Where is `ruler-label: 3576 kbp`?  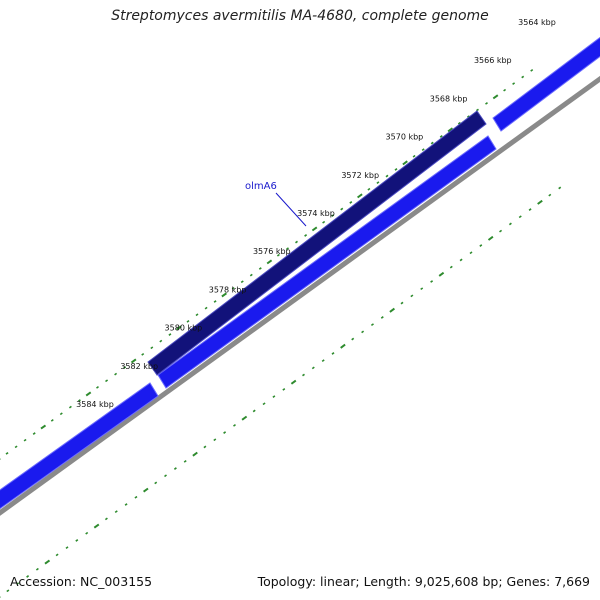
ruler-label: 3576 kbp is located at coordinates (272, 251).